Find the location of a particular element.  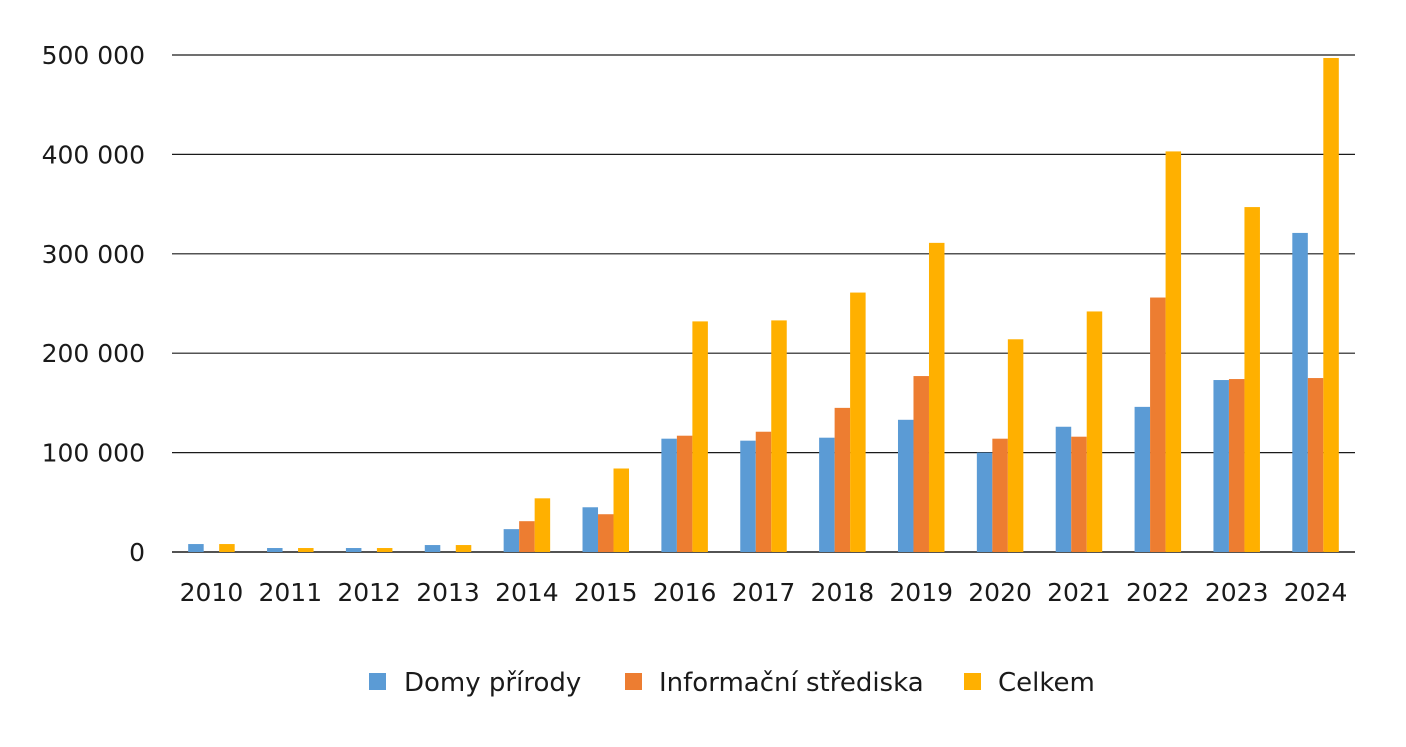

x-tick-label: 2016 is located at coordinates (685, 592).